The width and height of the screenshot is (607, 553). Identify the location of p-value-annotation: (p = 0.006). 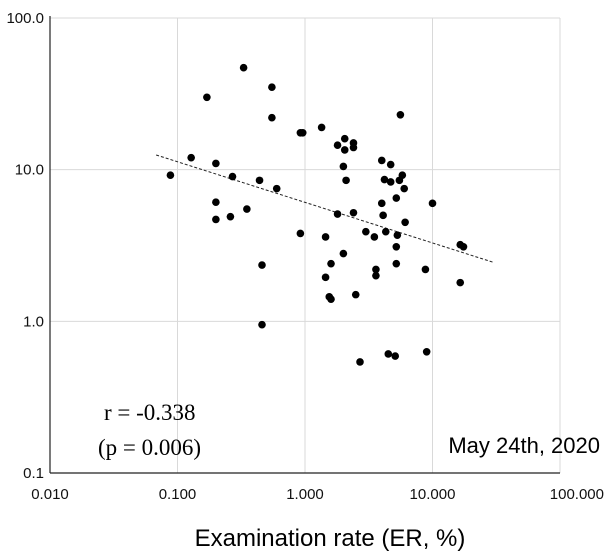
(149, 447).